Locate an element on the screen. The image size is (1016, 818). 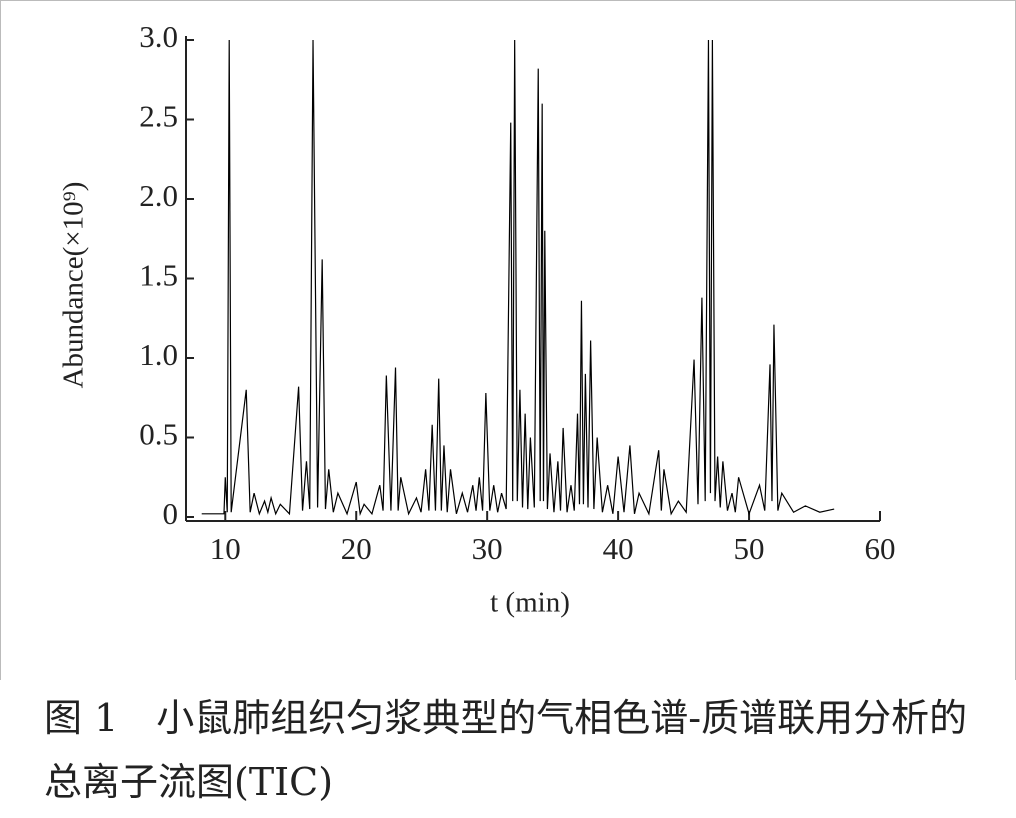
x-tick-label: 20 is located at coordinates (356, 548).